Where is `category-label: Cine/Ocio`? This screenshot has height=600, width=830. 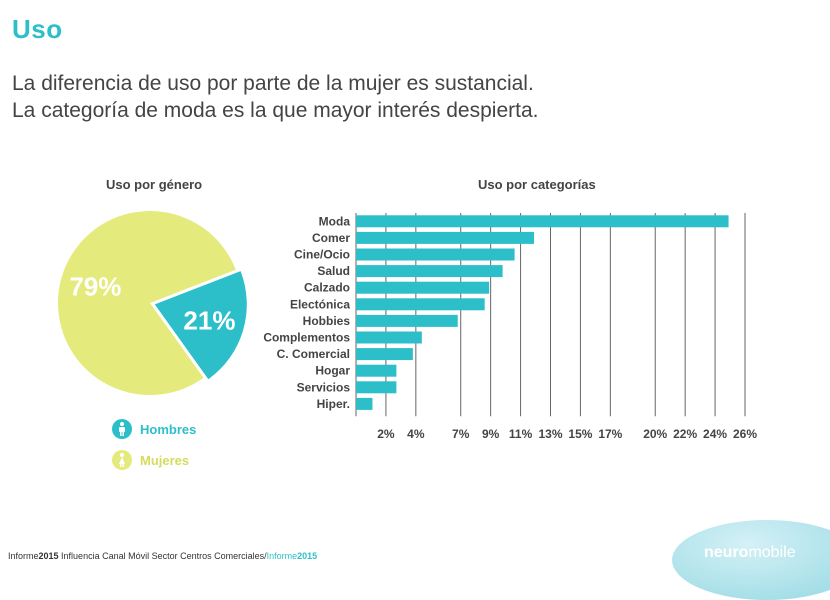 category-label: Cine/Ocio is located at coordinates (322, 255).